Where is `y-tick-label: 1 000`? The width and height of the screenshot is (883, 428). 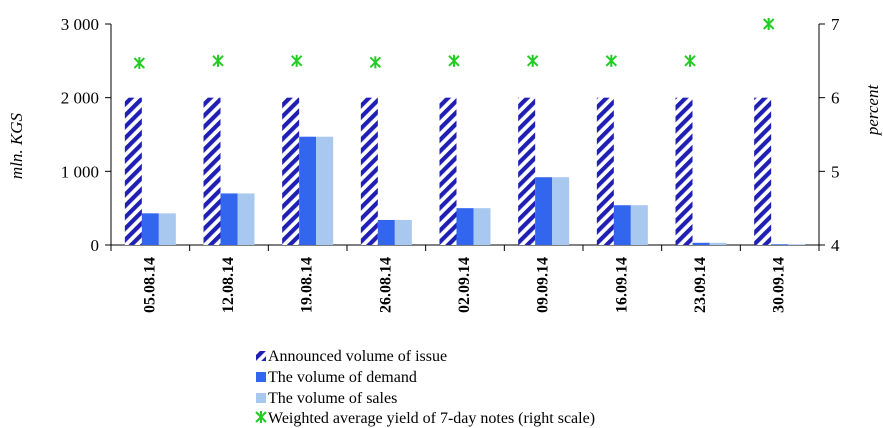
y-tick-label: 1 000 is located at coordinates (80, 171).